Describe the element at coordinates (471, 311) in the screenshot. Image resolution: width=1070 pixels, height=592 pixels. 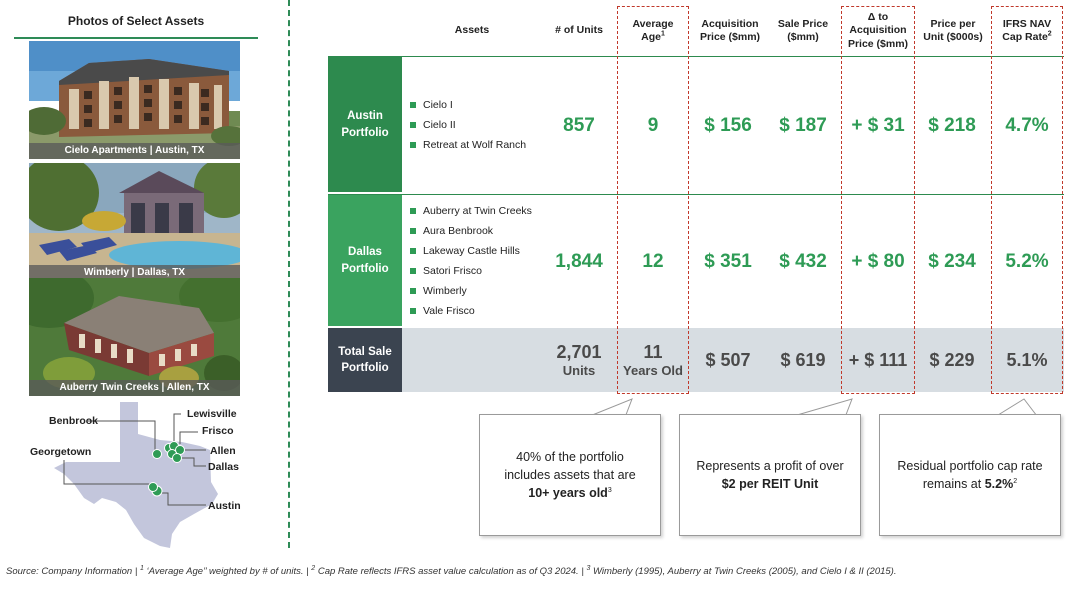
I see `list-item: Vale Frisco` at that location.